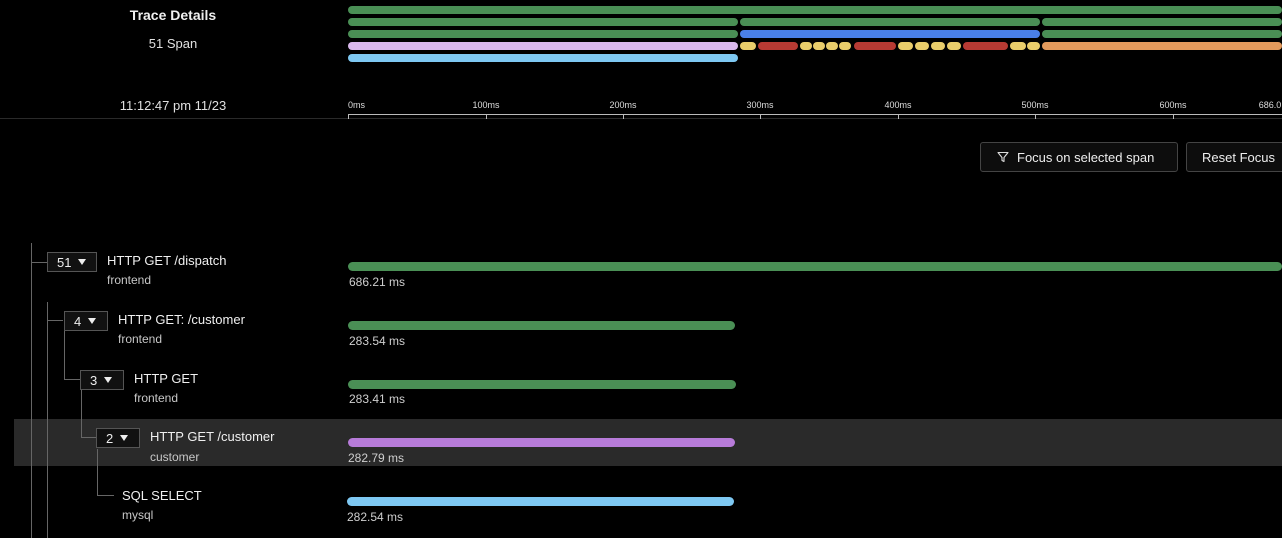  Describe the element at coordinates (94, 380) in the screenshot. I see `child-count: 3` at that location.